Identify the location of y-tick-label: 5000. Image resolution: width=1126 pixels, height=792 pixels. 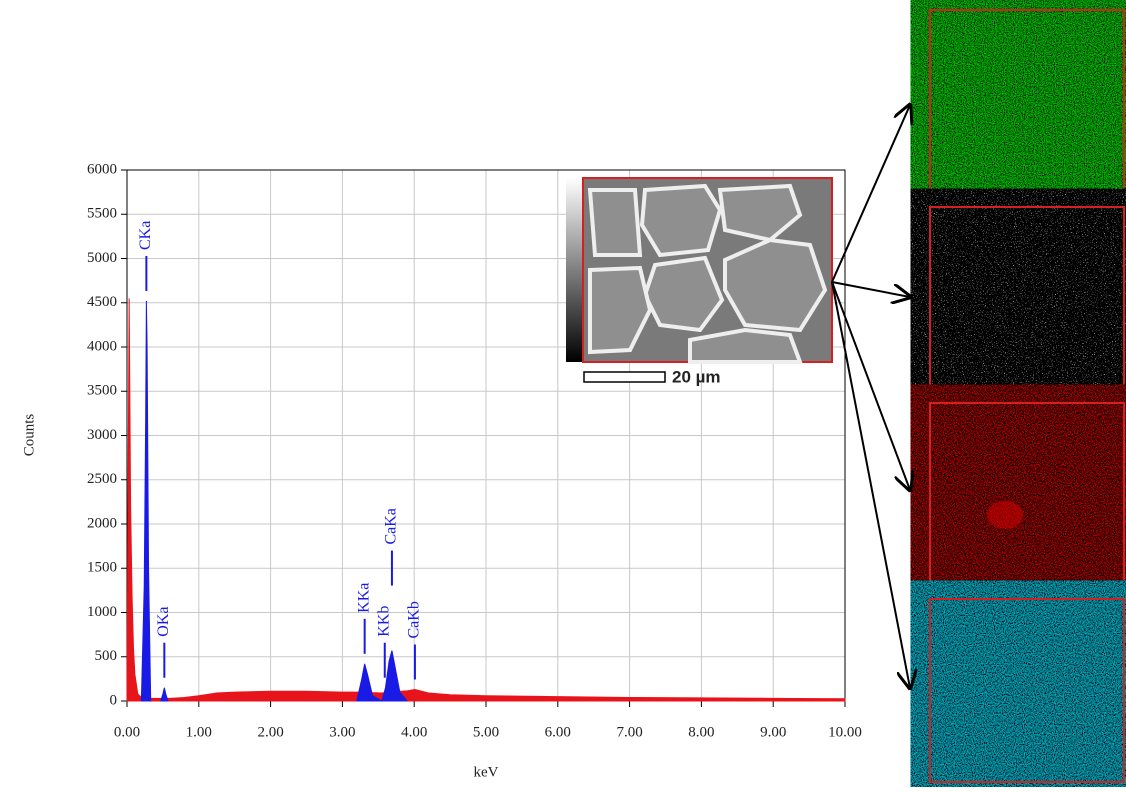
(102, 258).